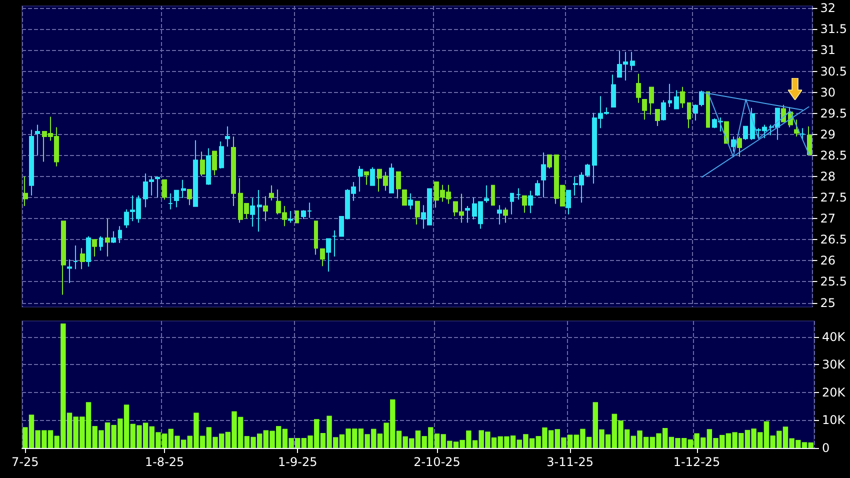 This screenshot has width=850, height=478. What do you see at coordinates (828, 303) in the screenshot?
I see `y-tick-label: 25` at bounding box center [828, 303].